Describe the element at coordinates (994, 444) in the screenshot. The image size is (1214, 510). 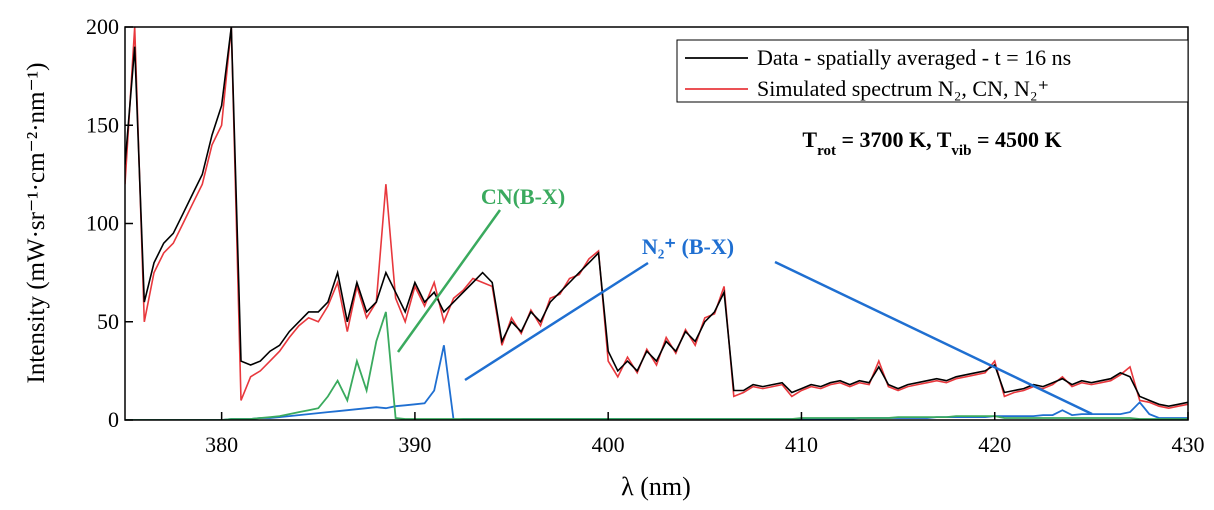
I see `x-tick-label: 420` at that location.